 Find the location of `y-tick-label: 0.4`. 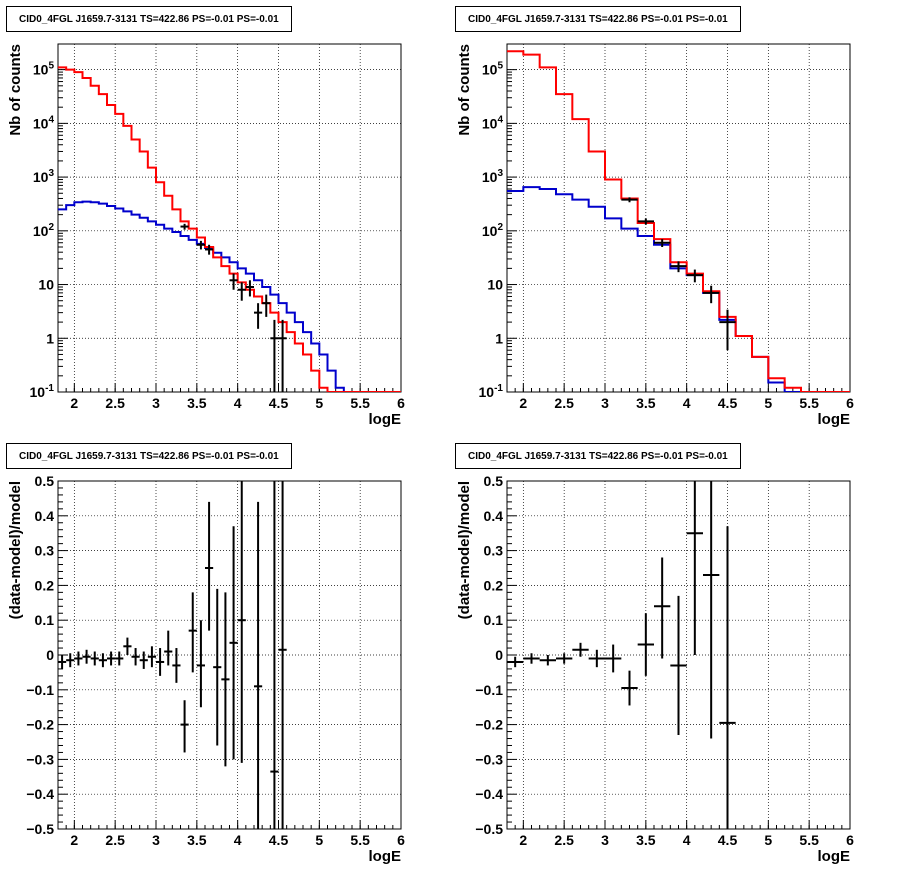

y-tick-label: 0.4 is located at coordinates (494, 516).